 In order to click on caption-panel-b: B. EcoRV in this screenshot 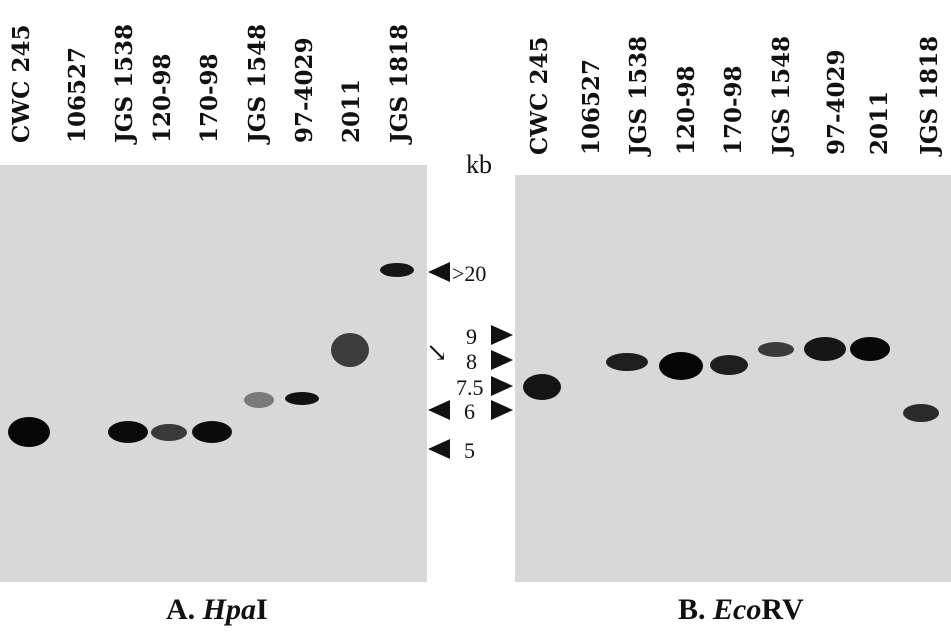, I will do `click(741, 610)`.